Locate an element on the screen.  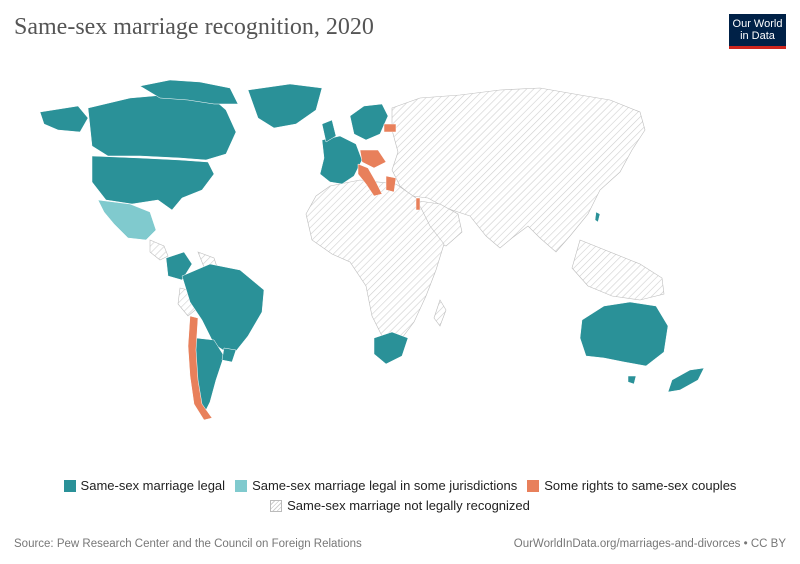
legend-swatch-some-rights is located at coordinates (533, 485).